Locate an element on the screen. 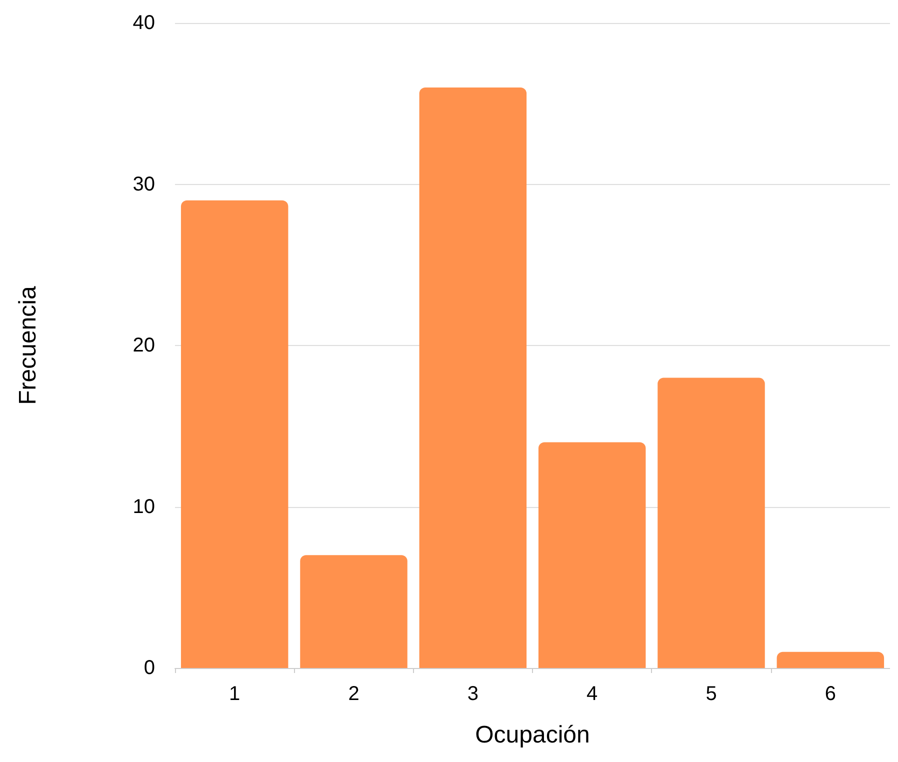 The height and width of the screenshot is (762, 898). x-tick-label: 5 is located at coordinates (711, 694).